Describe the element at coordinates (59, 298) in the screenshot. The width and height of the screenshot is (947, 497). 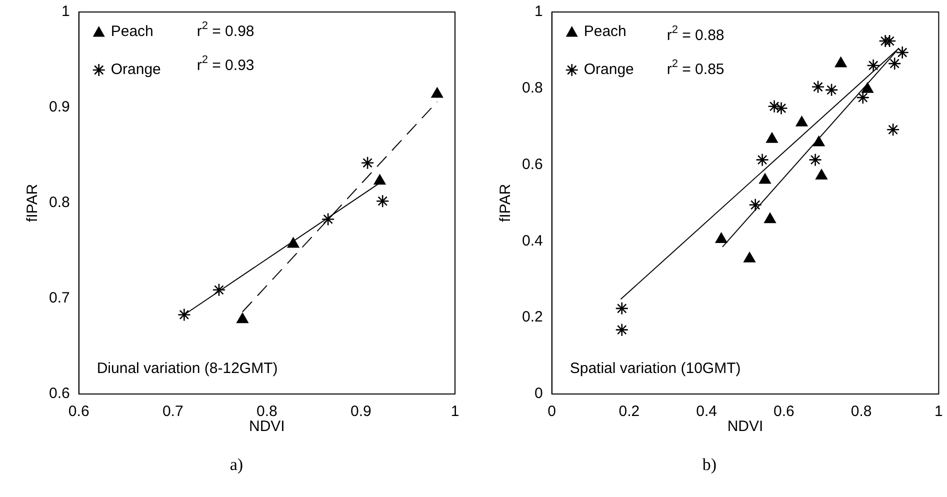
I see `y-tick-label: 0.7` at that location.